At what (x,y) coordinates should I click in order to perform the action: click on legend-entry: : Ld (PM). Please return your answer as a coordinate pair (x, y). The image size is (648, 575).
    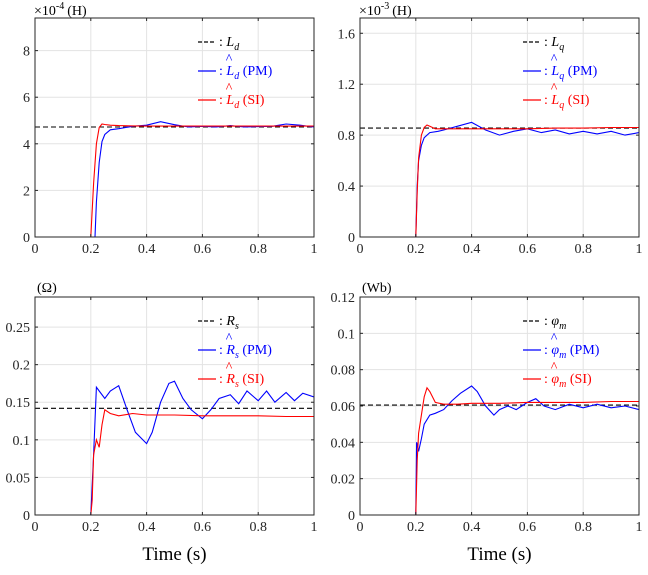
    Looking at the image, I should click on (246, 73).